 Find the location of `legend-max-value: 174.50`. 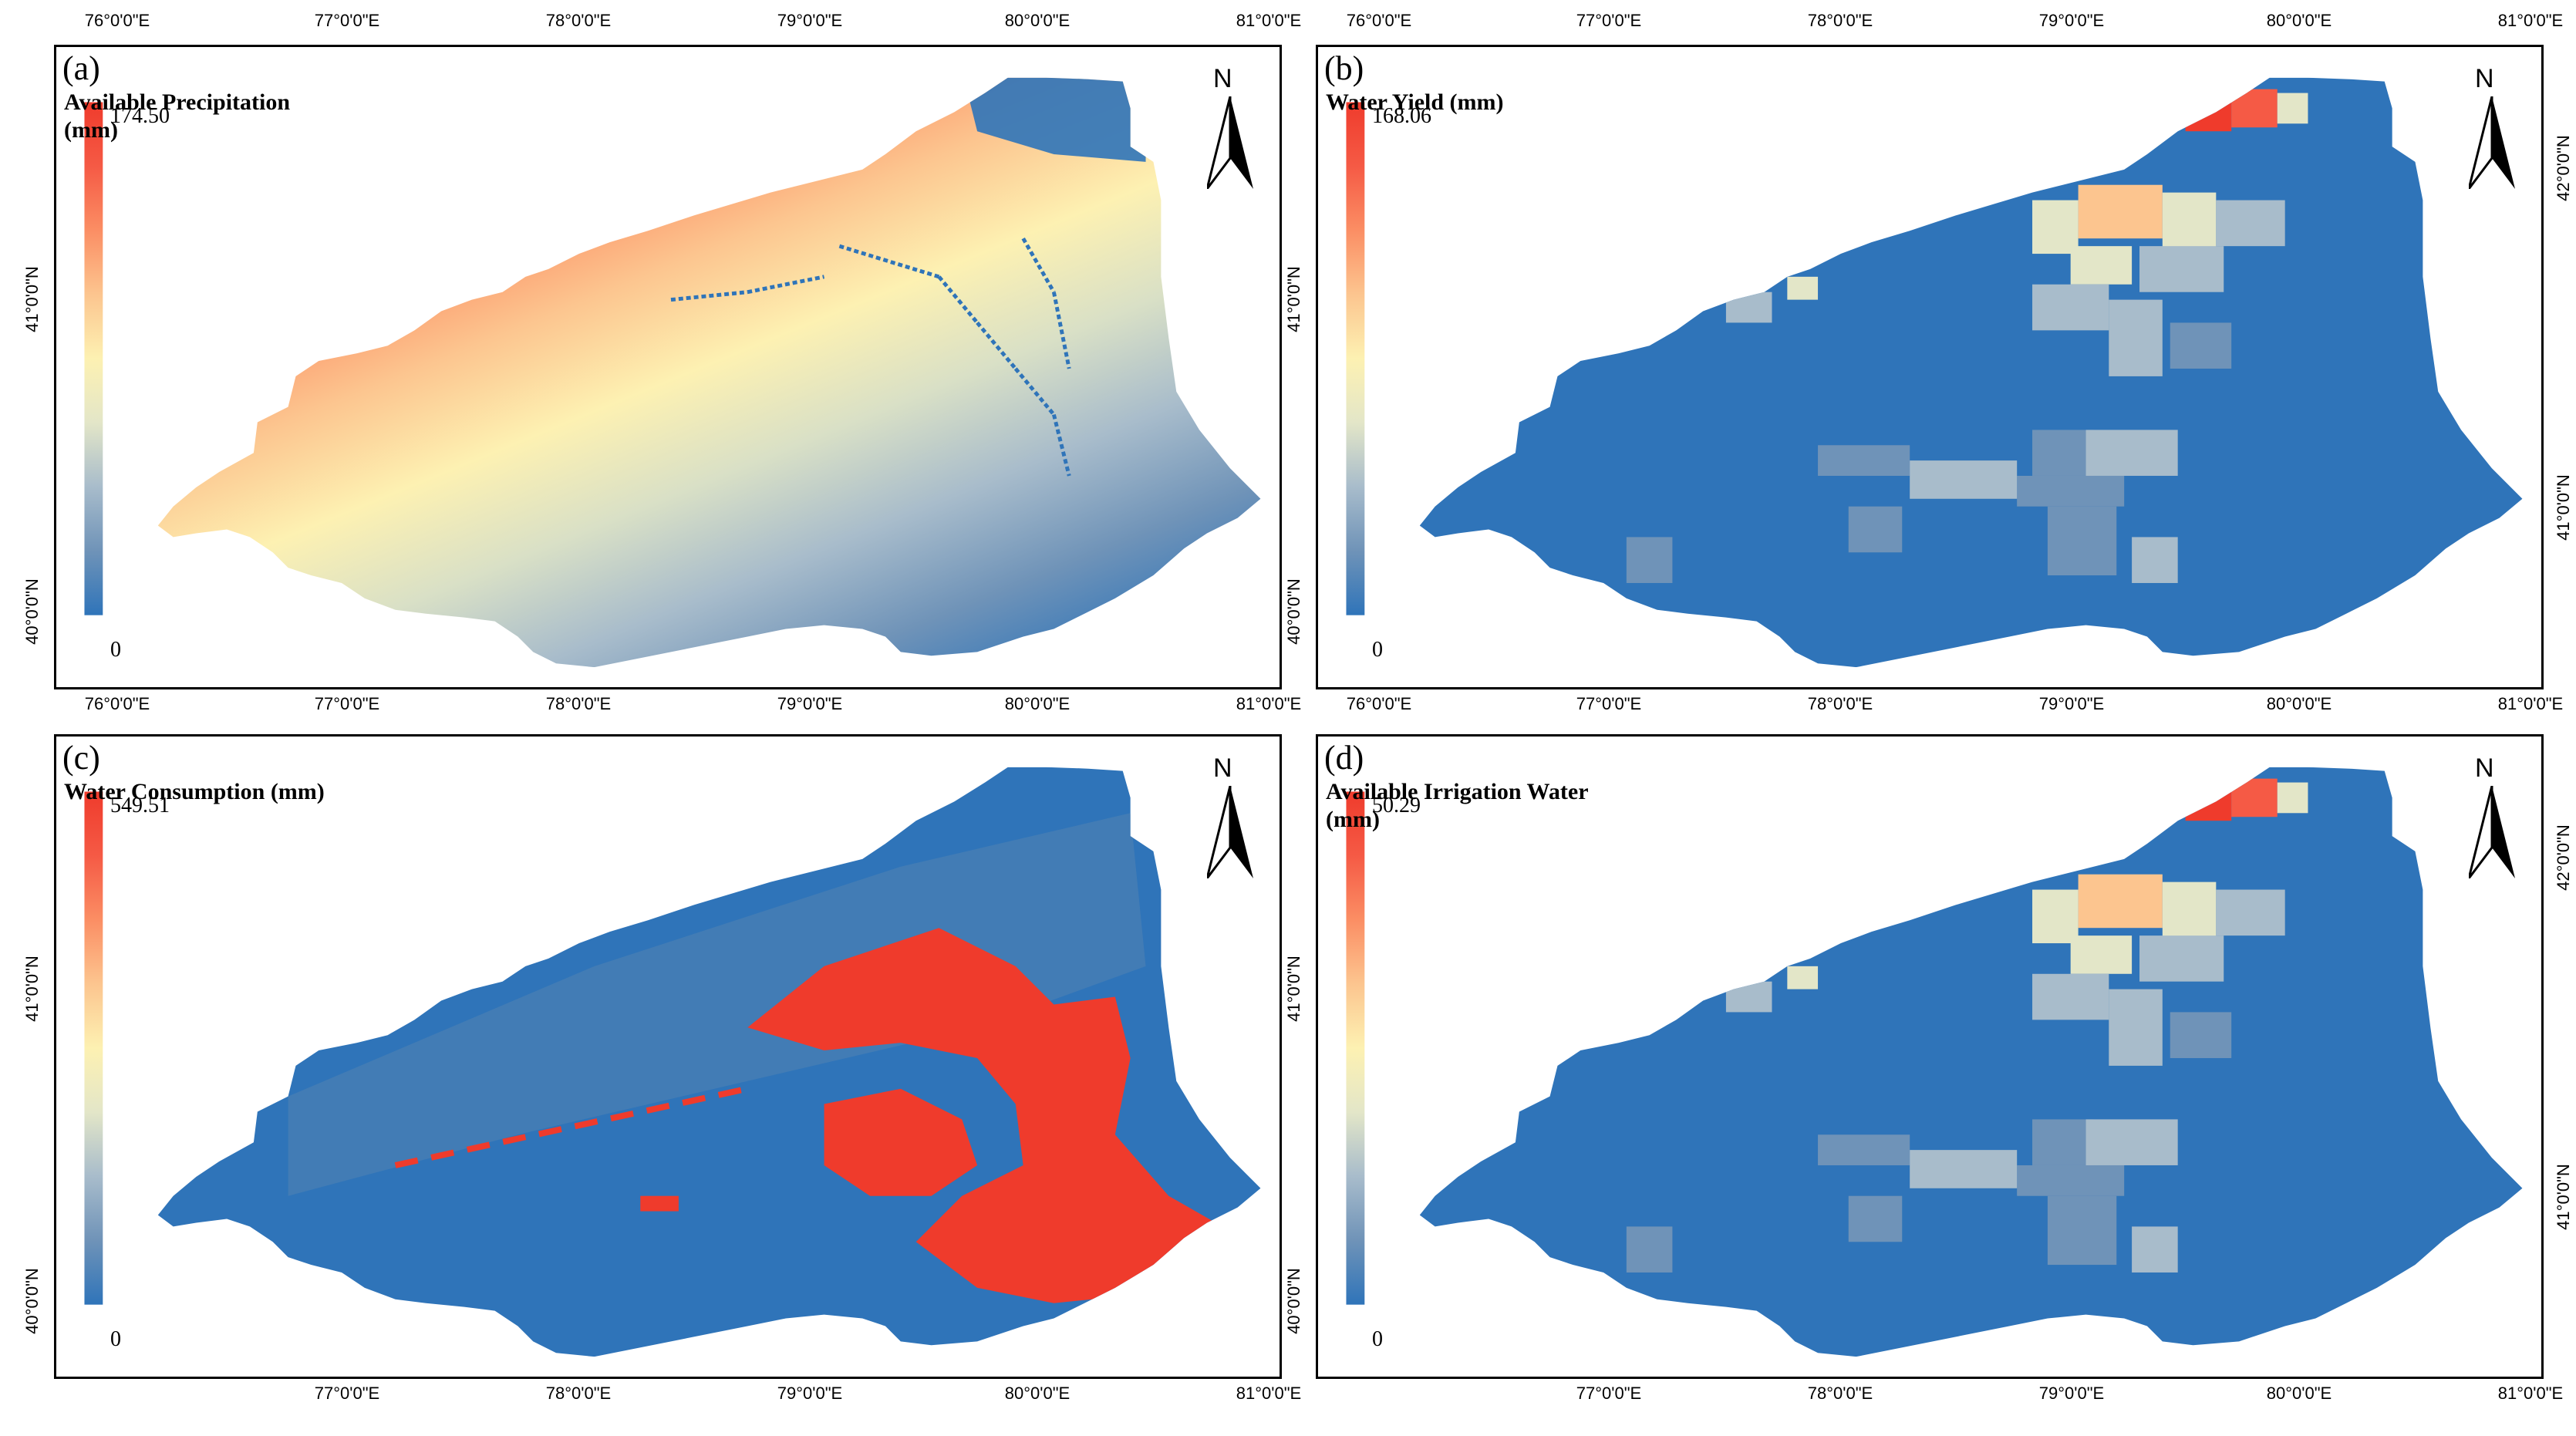

legend-max-value: 174.50 is located at coordinates (140, 116).